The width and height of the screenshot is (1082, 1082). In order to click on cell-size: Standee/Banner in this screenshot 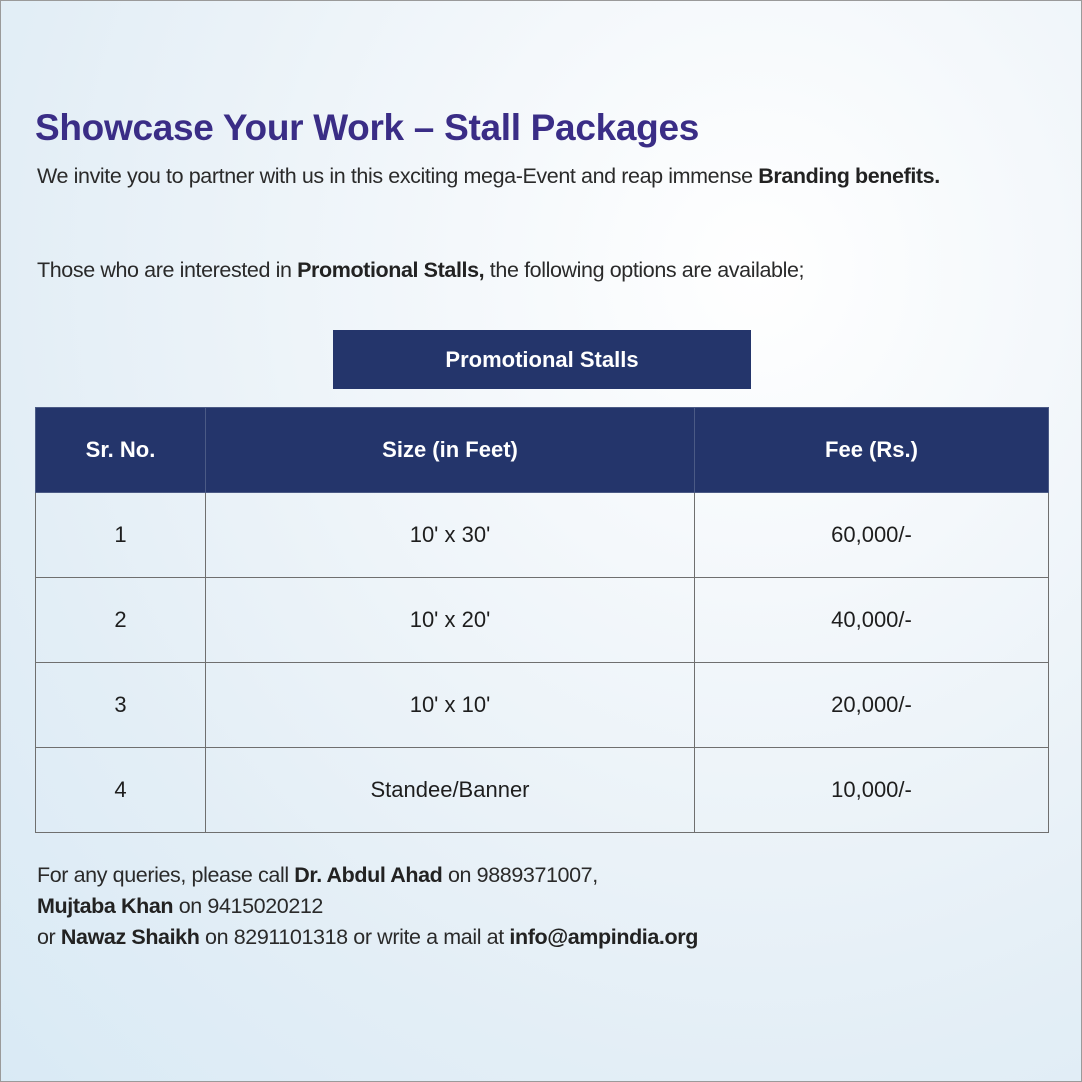, I will do `click(450, 790)`.